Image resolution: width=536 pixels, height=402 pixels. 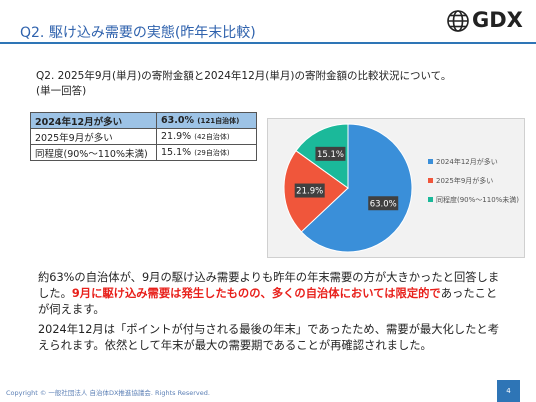 What do you see at coordinates (356, 188) in the screenshot?
I see `pie-slice` at bounding box center [356, 188].